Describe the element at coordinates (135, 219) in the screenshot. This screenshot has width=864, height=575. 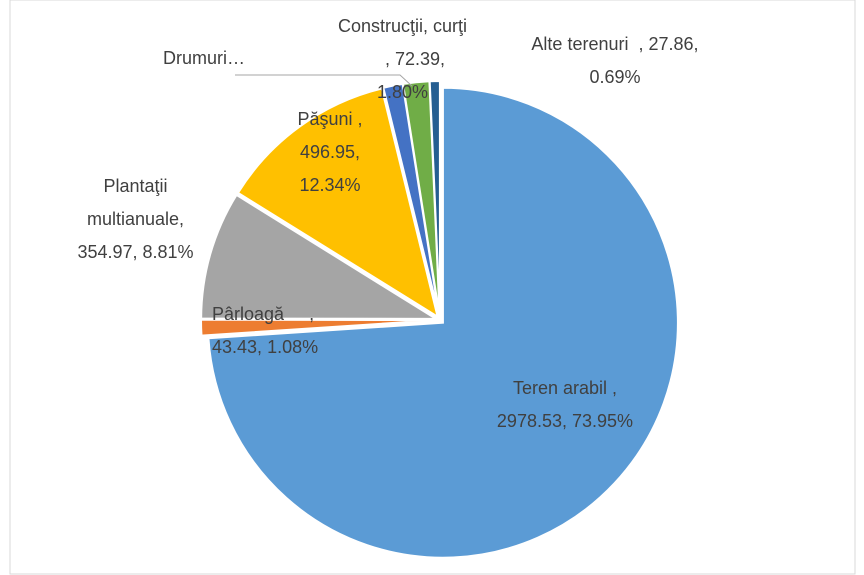
I see `data-label: Plantaţii multianuale, 354.97, 8.81%` at that location.